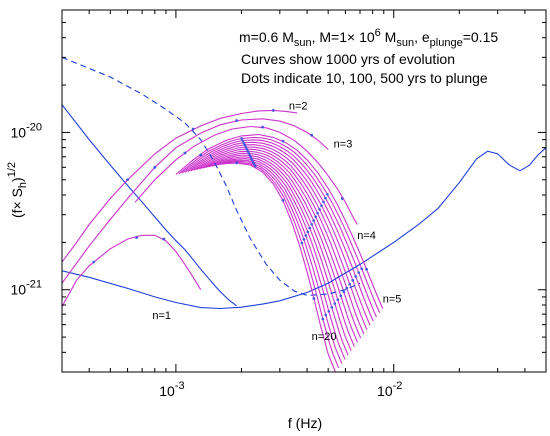 This screenshot has width=550, height=436. Describe the element at coordinates (389, 389) in the screenshot. I see `x-tick-label: 10⁻²` at that location.